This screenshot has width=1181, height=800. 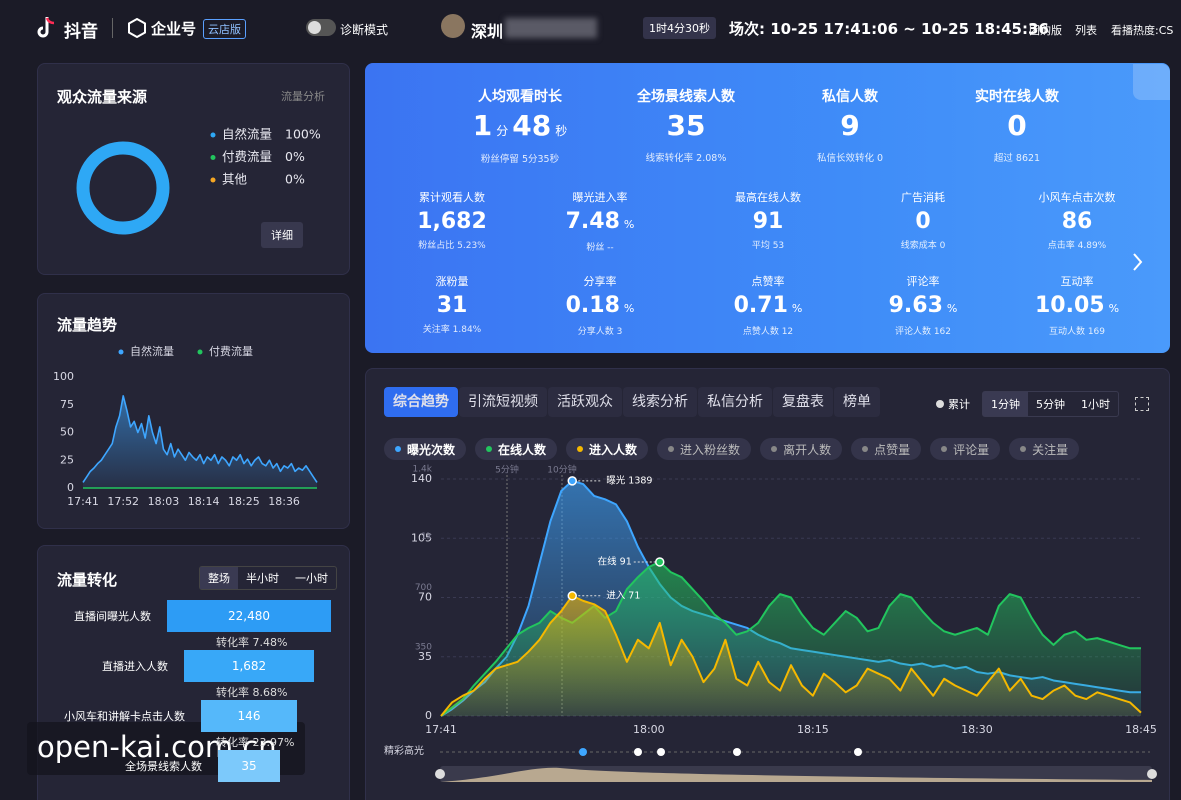 I want to click on metric-label: 点赞率, so click(x=768, y=281).